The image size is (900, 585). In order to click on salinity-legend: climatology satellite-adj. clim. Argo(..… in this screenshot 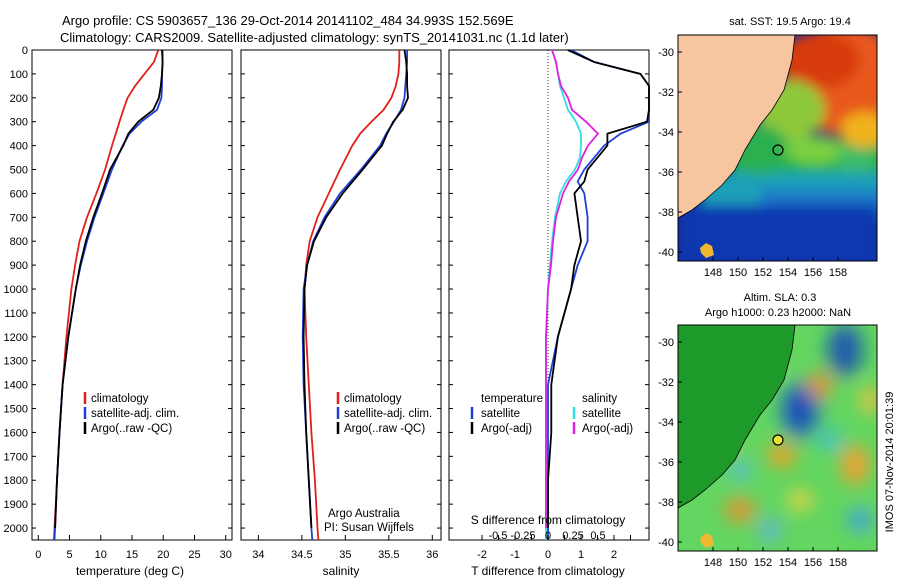, I will do `click(384, 413)`.